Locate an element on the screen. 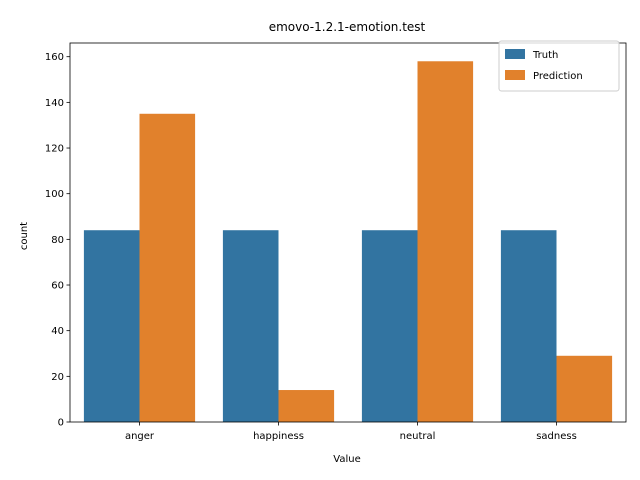  bar-truth-neutral is located at coordinates (389, 326).